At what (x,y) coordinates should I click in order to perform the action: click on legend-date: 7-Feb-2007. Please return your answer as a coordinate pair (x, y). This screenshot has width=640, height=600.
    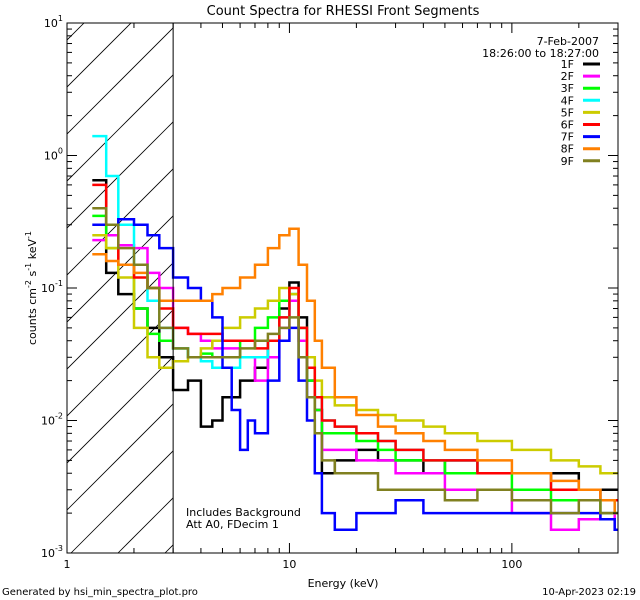
    Looking at the image, I should click on (568, 41).